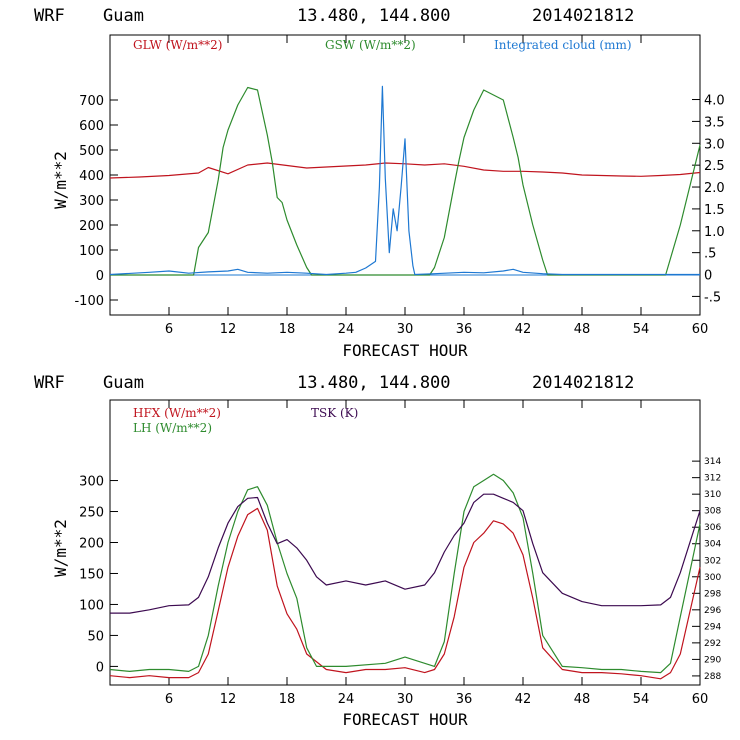 The height and width of the screenshot is (740, 740). Describe the element at coordinates (712, 660) in the screenshot. I see `panel2-y2-tick-label: 290` at that location.